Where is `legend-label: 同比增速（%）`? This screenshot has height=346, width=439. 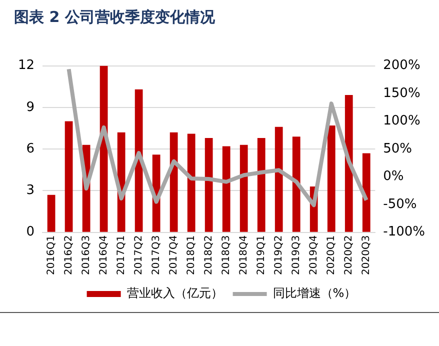
legend-label: 同比增速（%） is located at coordinates (314, 293).